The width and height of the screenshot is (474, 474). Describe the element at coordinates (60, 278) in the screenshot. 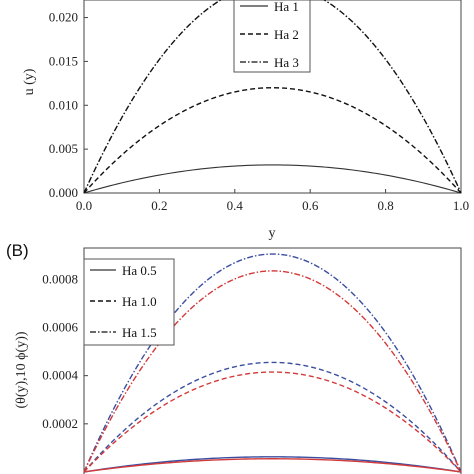

I see `b-y-tick-label: 0.0008` at that location.